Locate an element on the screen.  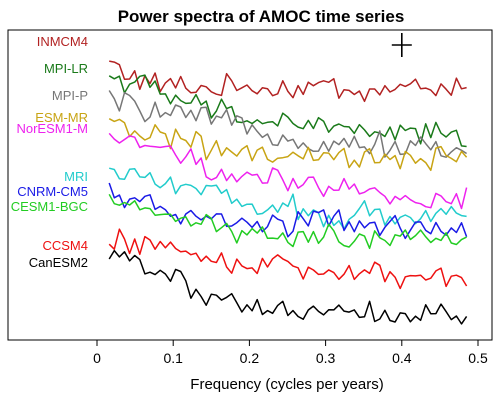
series-label: NorESM1-M is located at coordinates (52, 128).